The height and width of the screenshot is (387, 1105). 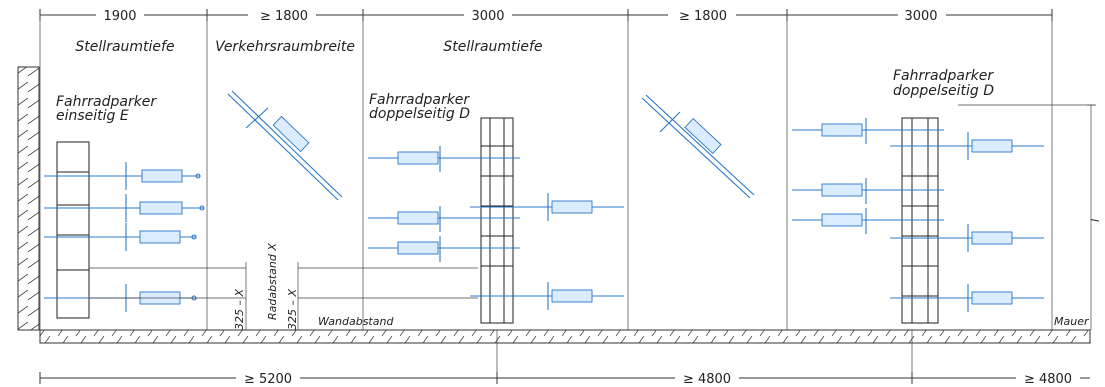 I want to click on dim-bottom-3: ≥ 4800, so click(x=1048, y=379).